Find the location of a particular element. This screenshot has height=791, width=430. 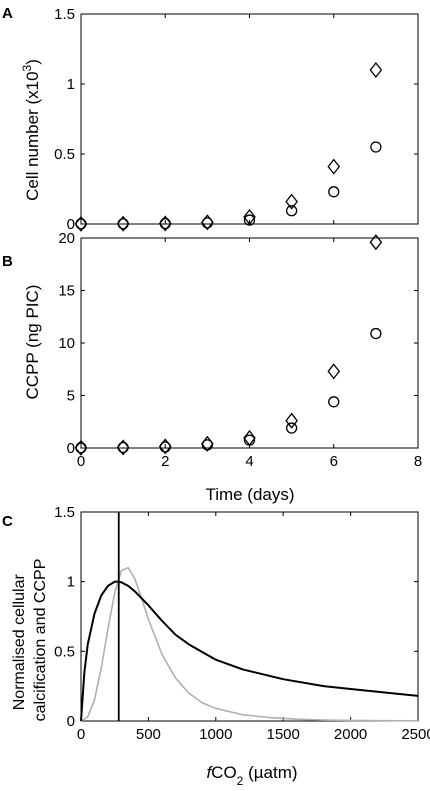

panel-a: A Cell number (x103) is located at coordinates (22, 103).